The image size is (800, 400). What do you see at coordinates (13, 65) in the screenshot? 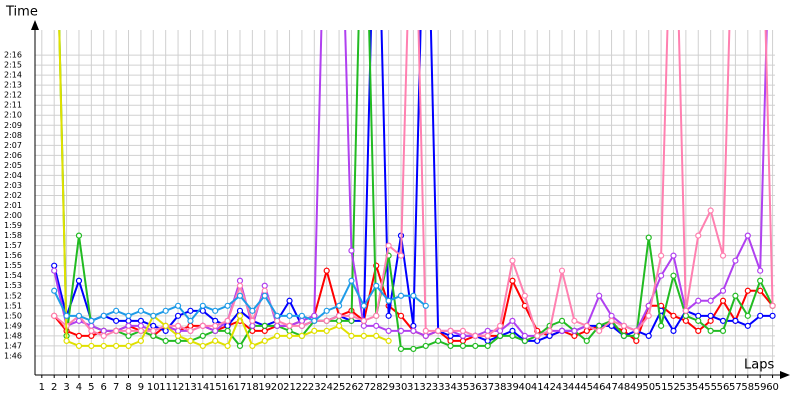
I see `y-tick-label: 2:15` at bounding box center [13, 65].